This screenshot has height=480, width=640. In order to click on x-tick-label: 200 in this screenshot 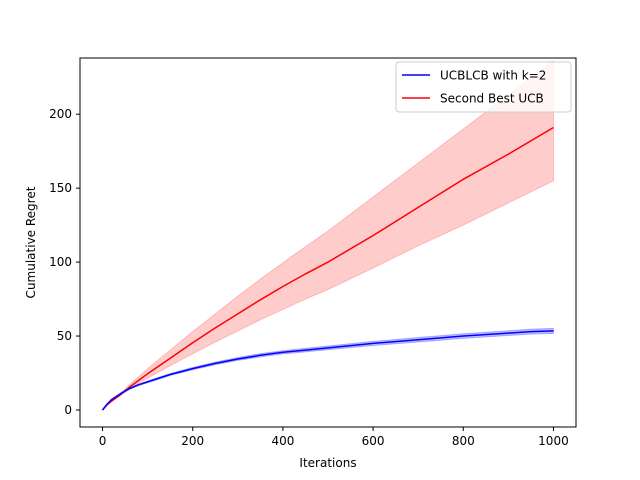, I will do `click(192, 441)`.